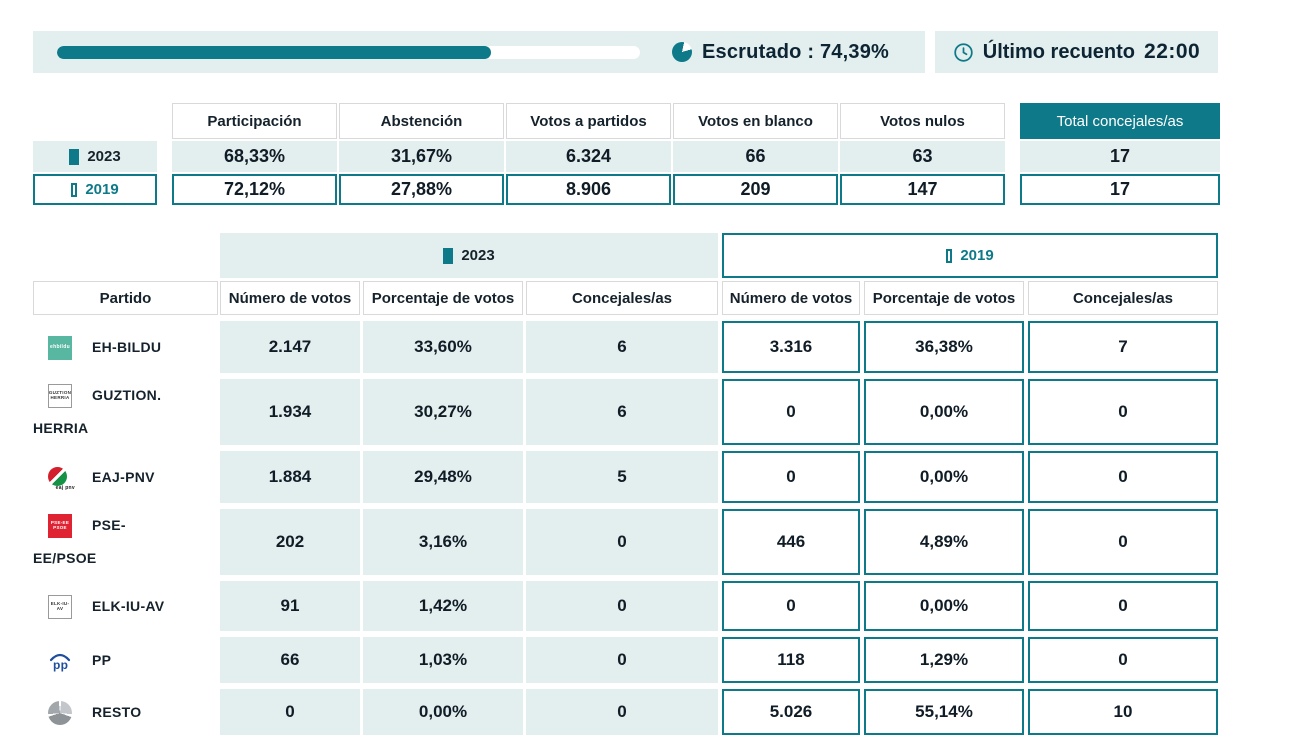  What do you see at coordinates (60, 396) in the screenshot?
I see `guztion-herria-logo: GUZTION HERRIA` at bounding box center [60, 396].